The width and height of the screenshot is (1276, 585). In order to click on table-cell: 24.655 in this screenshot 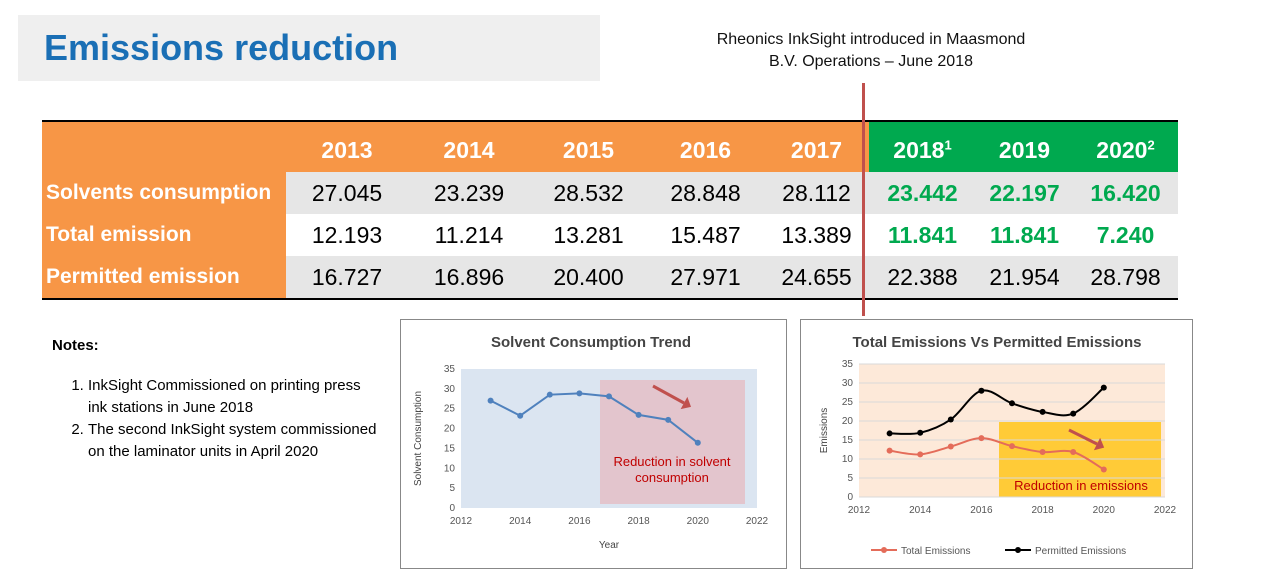, I will do `click(816, 278)`.